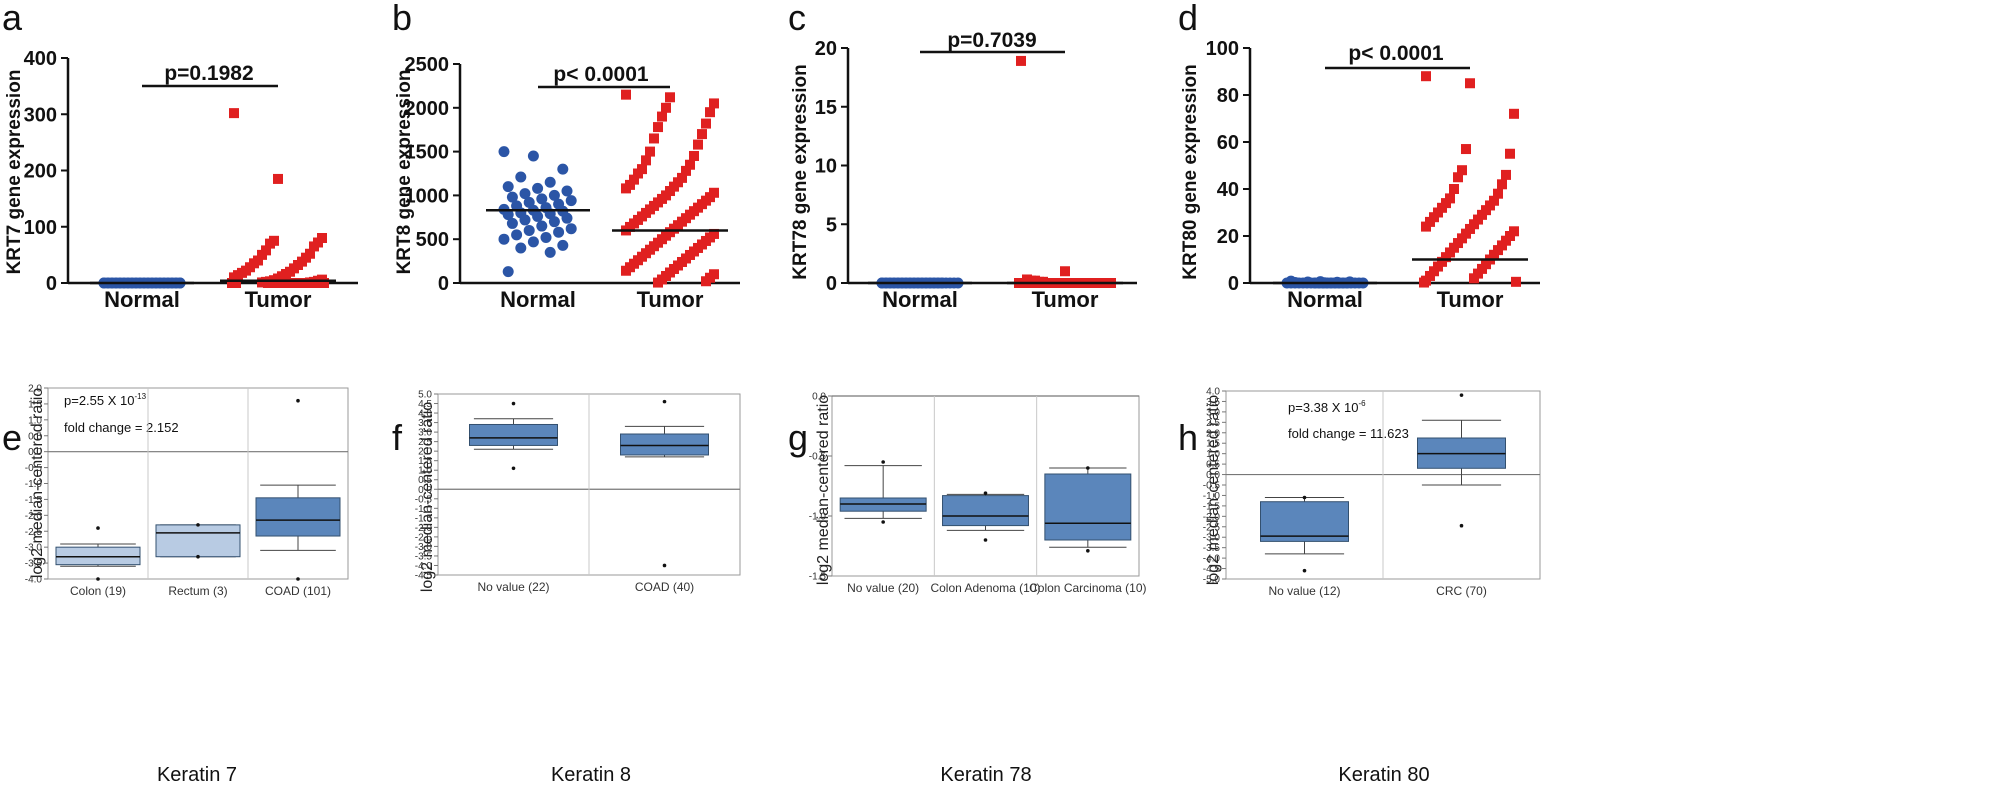 The height and width of the screenshot is (790, 2000). What do you see at coordinates (425, 414) in the screenshot?
I see `box-tick-label-f: 4.0` at bounding box center [425, 414].